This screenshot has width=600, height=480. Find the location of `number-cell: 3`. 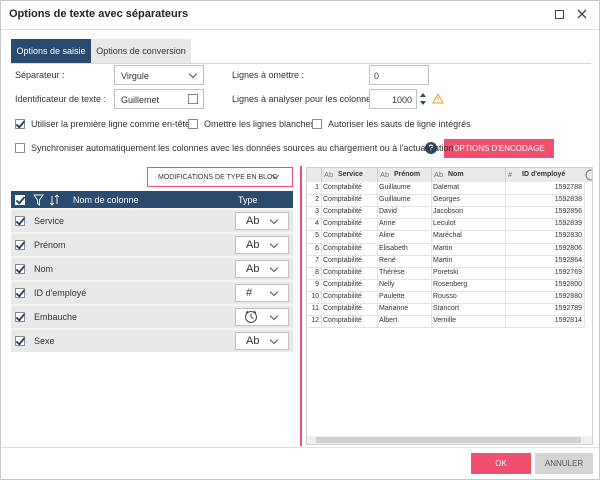

number-cell: 3 is located at coordinates (317, 212).